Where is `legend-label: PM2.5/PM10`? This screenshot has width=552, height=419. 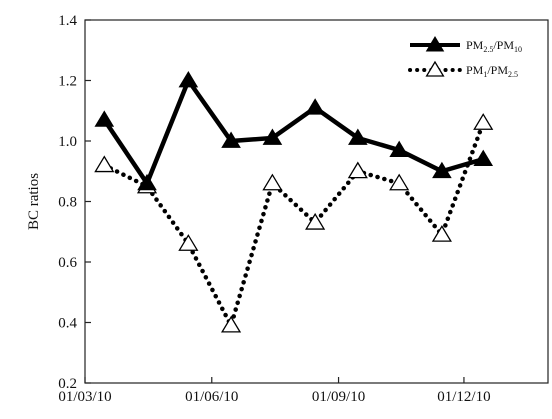 legend-label: PM2.5/PM10 is located at coordinates (494, 46).